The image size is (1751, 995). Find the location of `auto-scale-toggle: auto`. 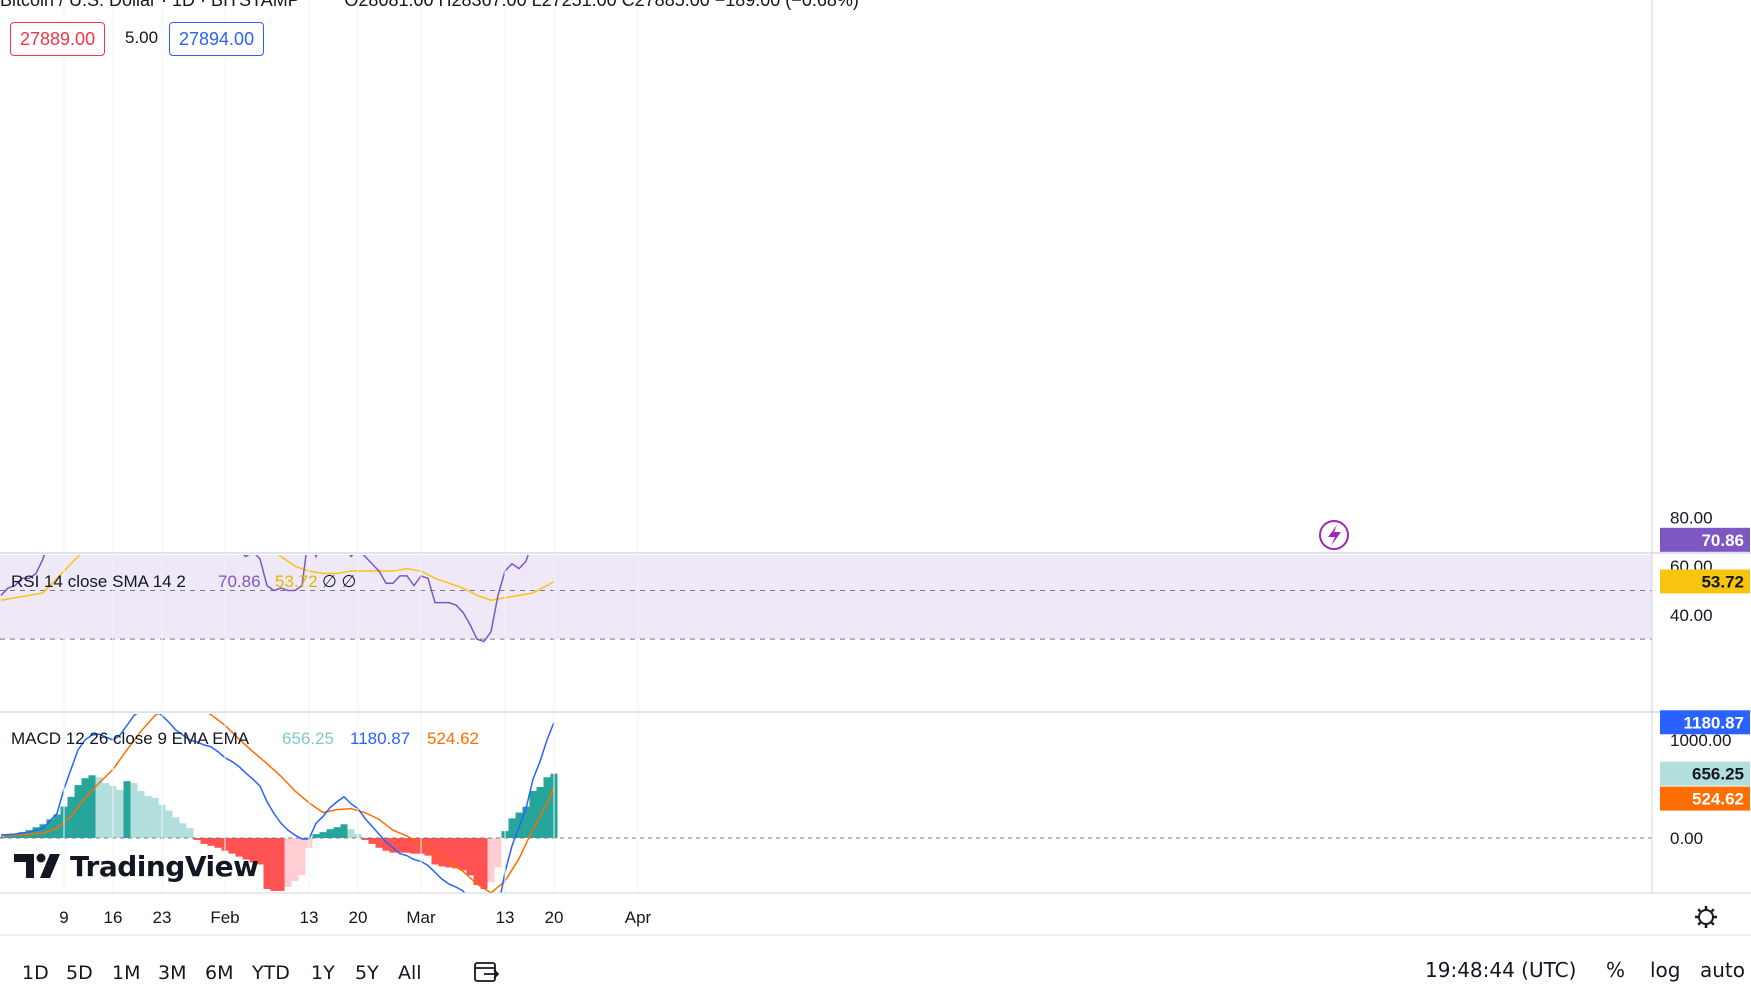

auto-scale-toggle: auto is located at coordinates (1723, 970).